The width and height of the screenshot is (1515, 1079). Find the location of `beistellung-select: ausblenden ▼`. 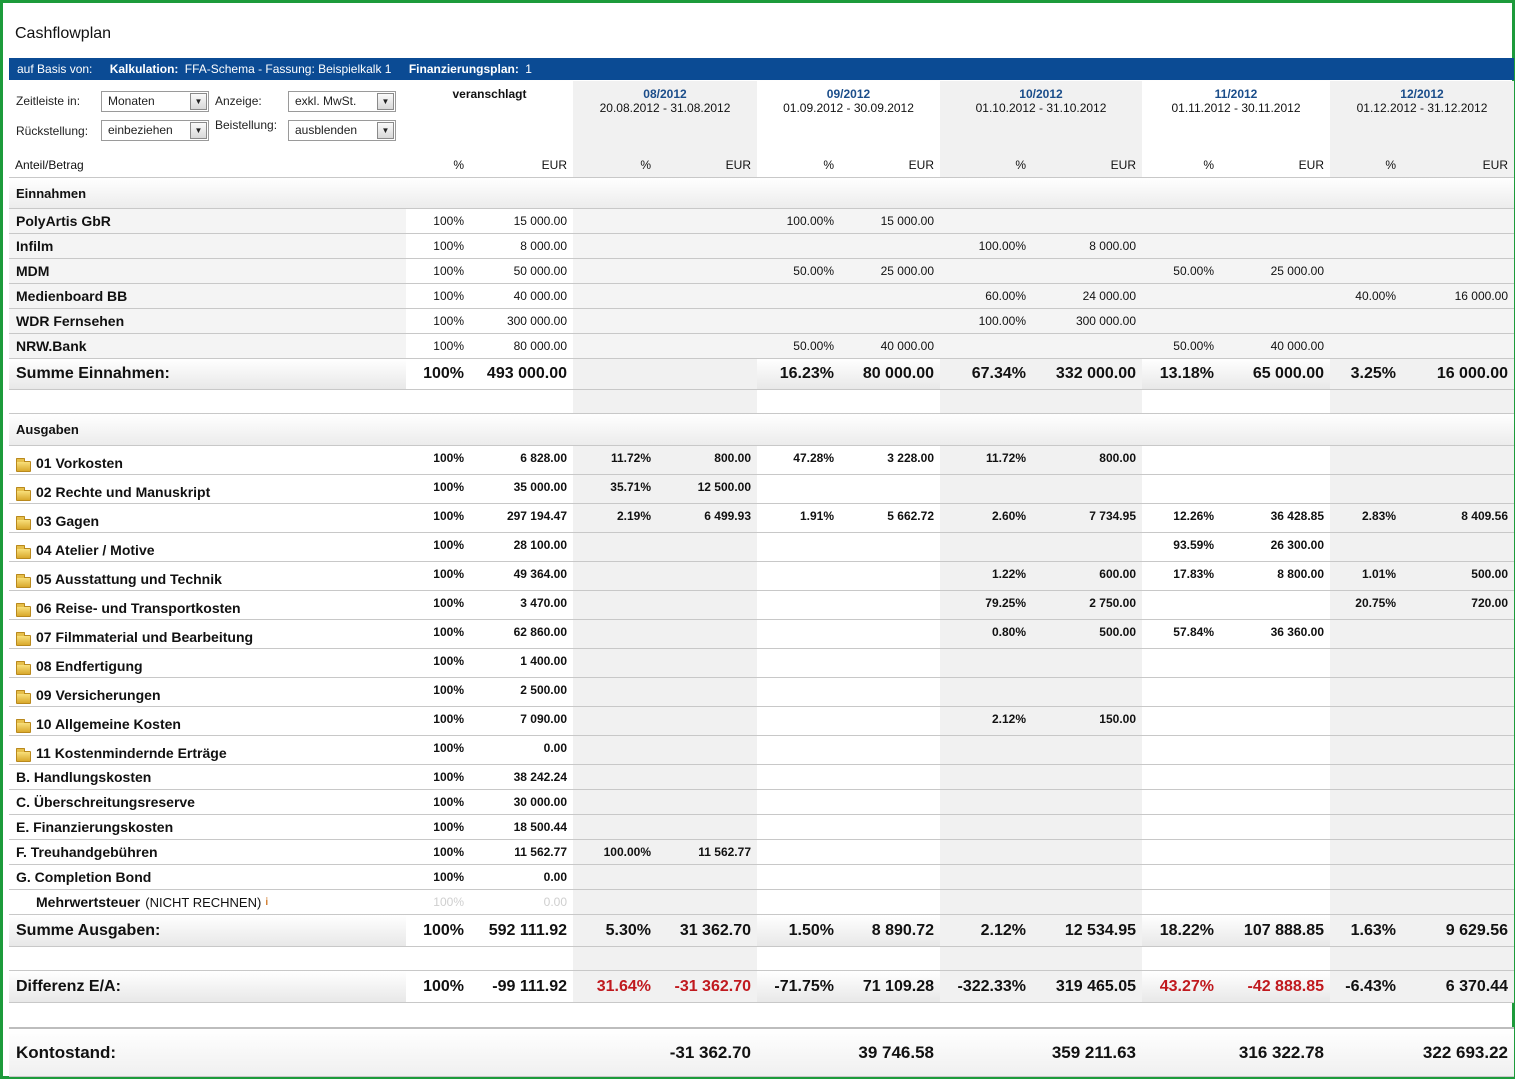

beistellung-select: ausblenden ▼ is located at coordinates (342, 130).